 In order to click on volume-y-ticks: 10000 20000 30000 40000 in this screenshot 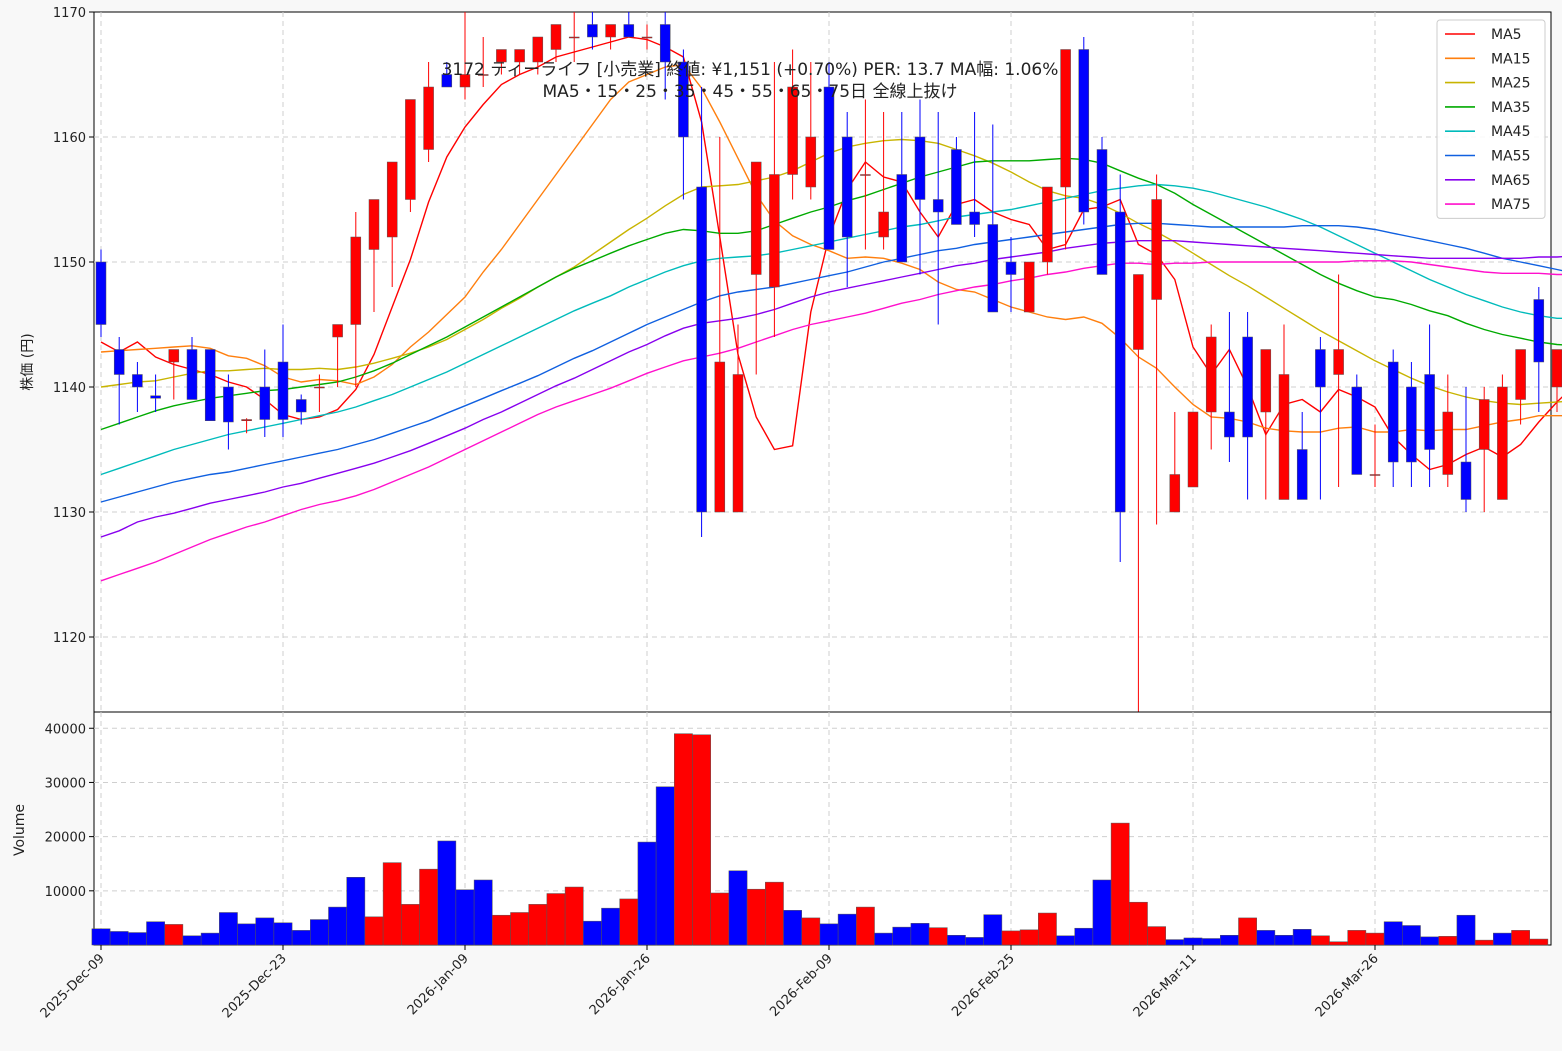, I will do `click(69, 811)`.